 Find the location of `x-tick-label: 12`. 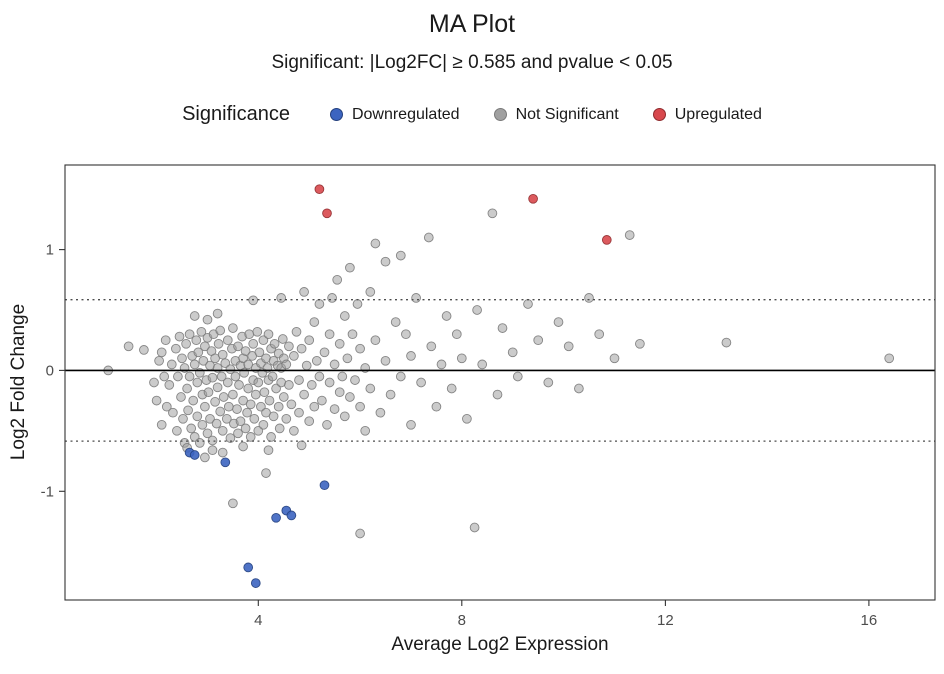

x-tick-label: 12 is located at coordinates (665, 620).